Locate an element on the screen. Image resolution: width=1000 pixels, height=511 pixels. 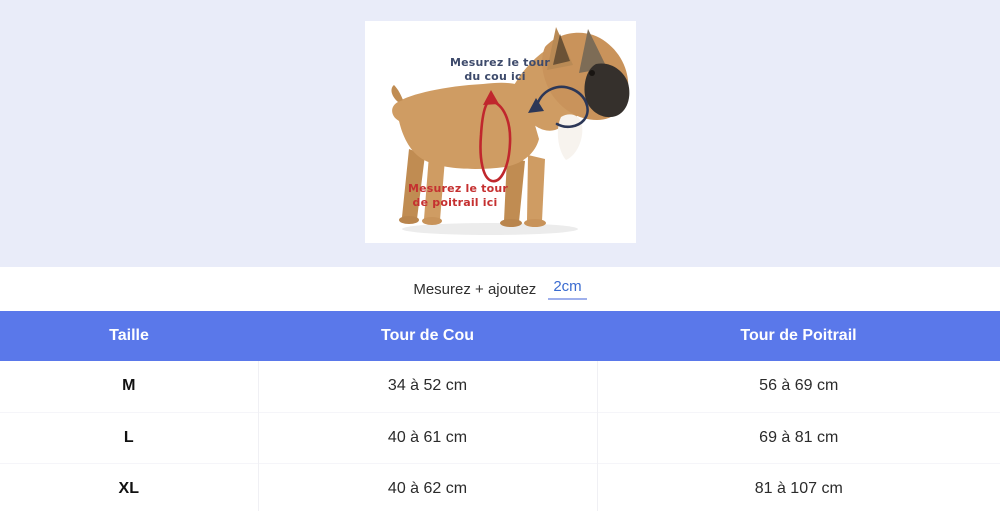
neck-arrow is located at coordinates (558, 107).